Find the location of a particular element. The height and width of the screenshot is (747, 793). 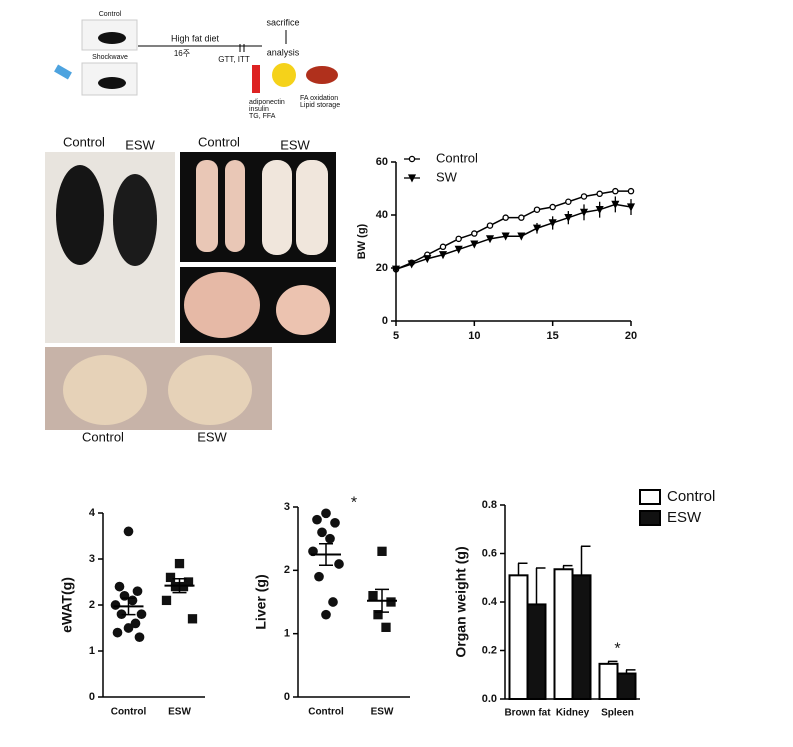

photo-label: ESW is located at coordinates (295, 144).